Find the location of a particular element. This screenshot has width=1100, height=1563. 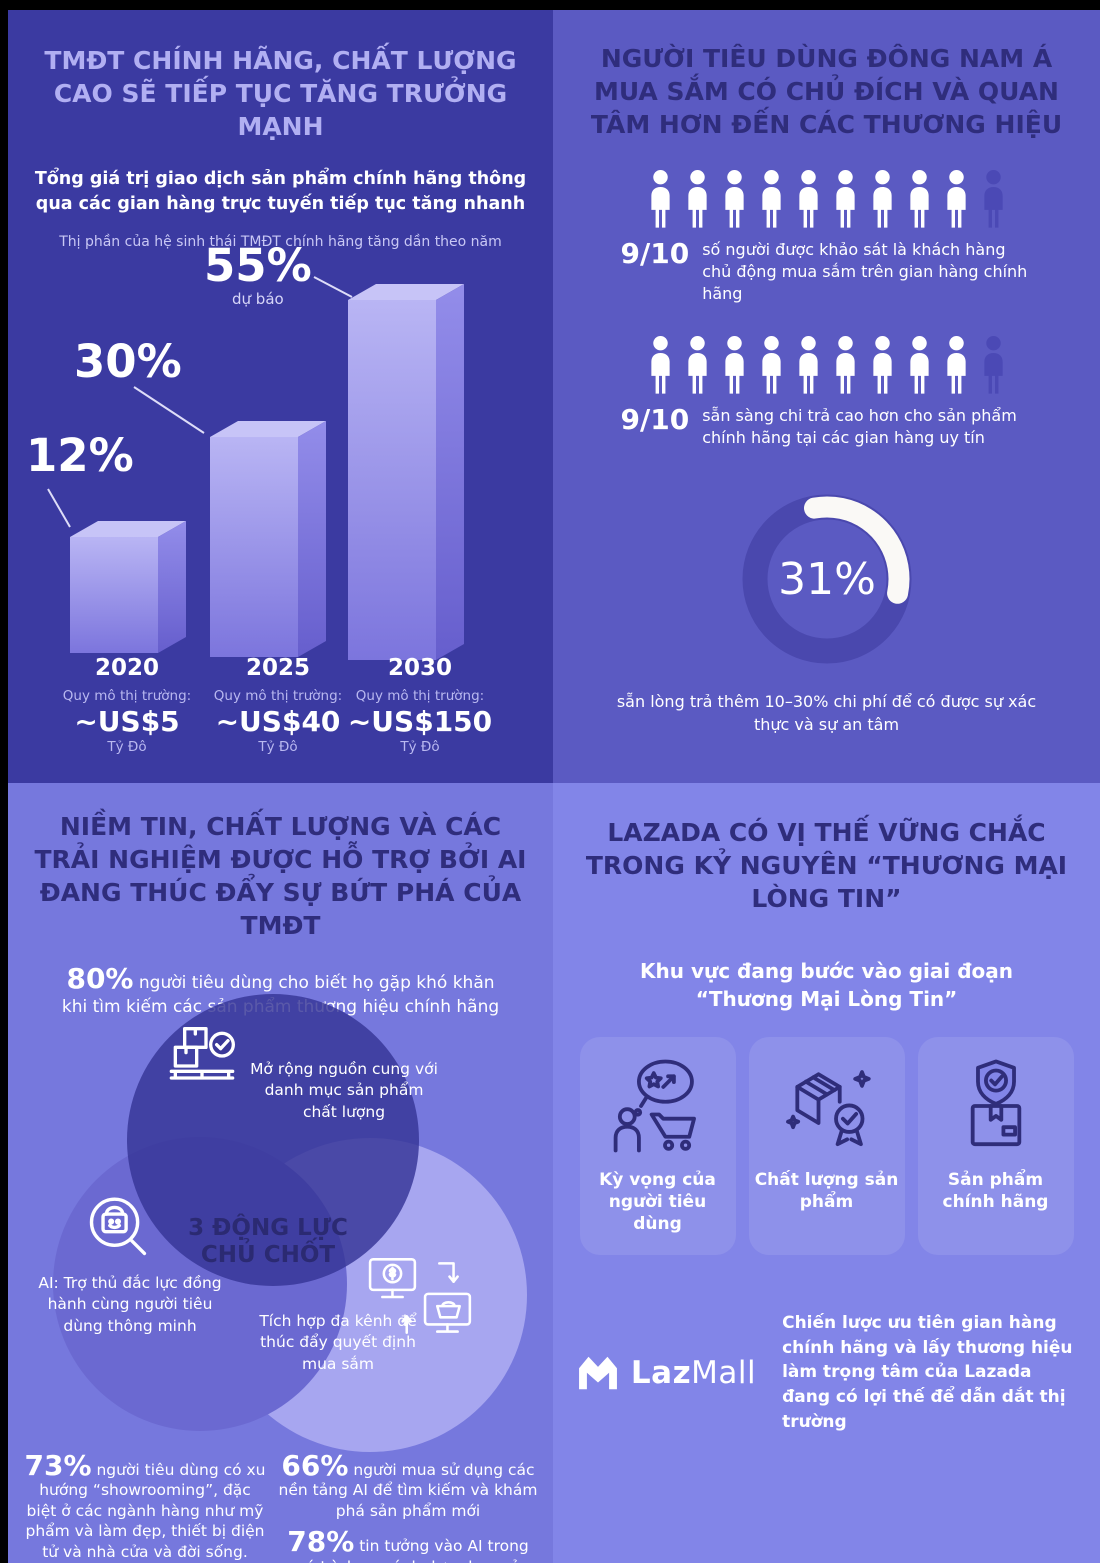

share-label-2030: 55% dự báo is located at coordinates (258, 275).